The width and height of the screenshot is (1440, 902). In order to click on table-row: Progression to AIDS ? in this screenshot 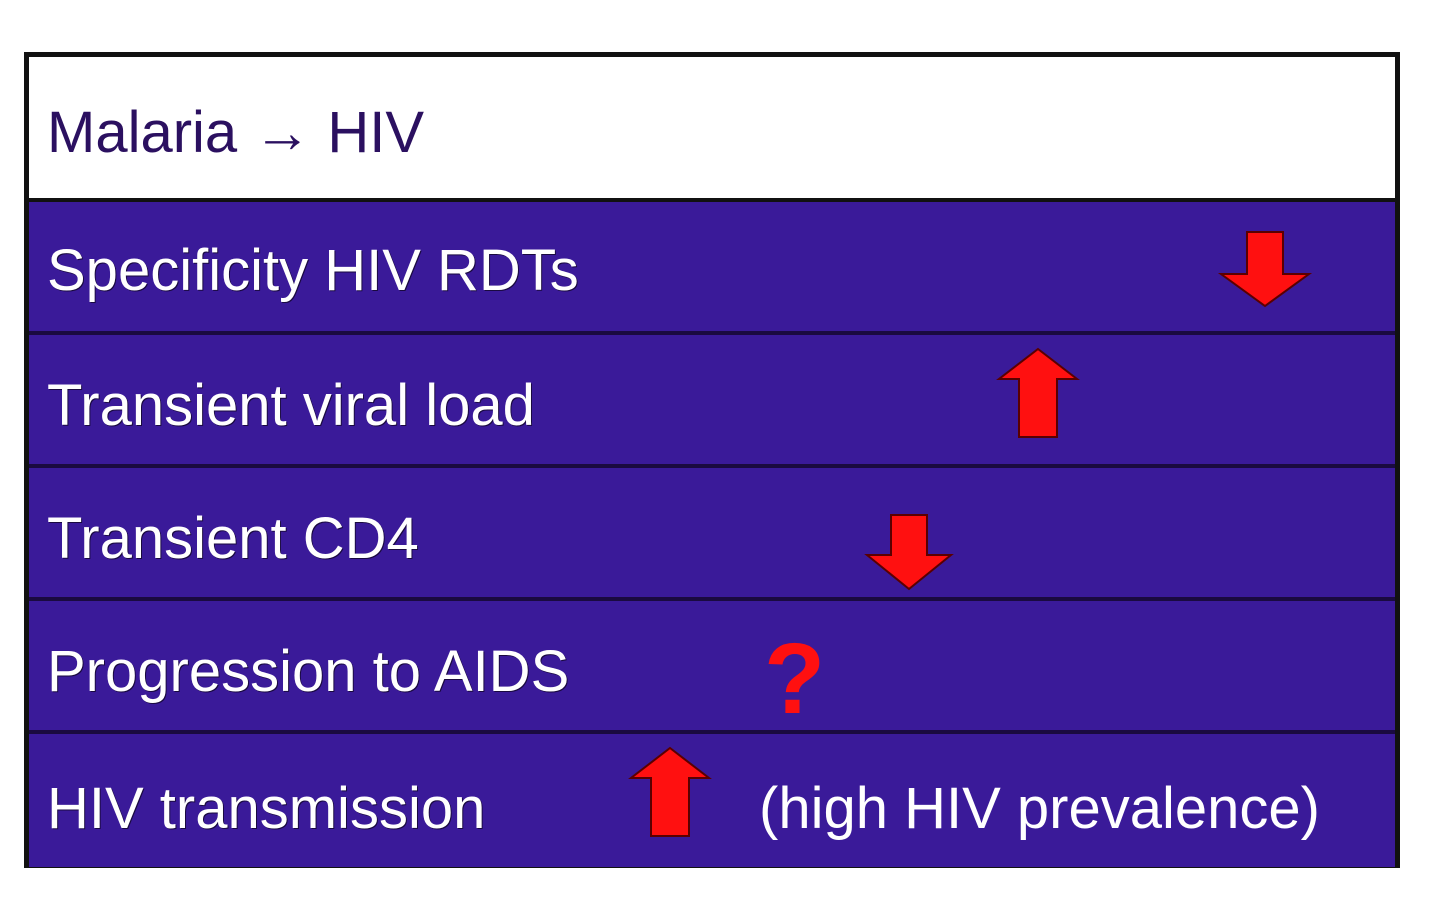, I will do `click(712, 667)`.